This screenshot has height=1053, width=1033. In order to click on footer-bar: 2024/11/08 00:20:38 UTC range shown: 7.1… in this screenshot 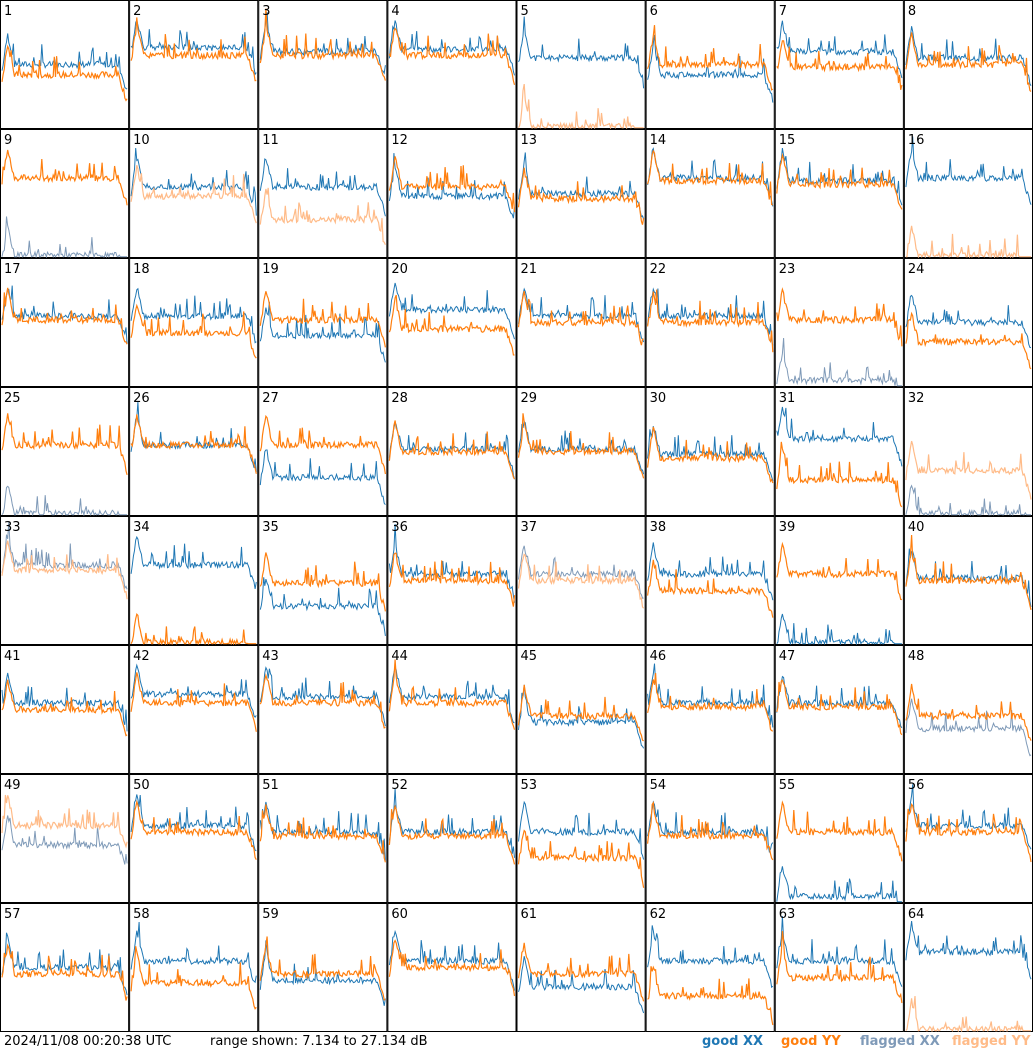, I will do `click(516, 1042)`.